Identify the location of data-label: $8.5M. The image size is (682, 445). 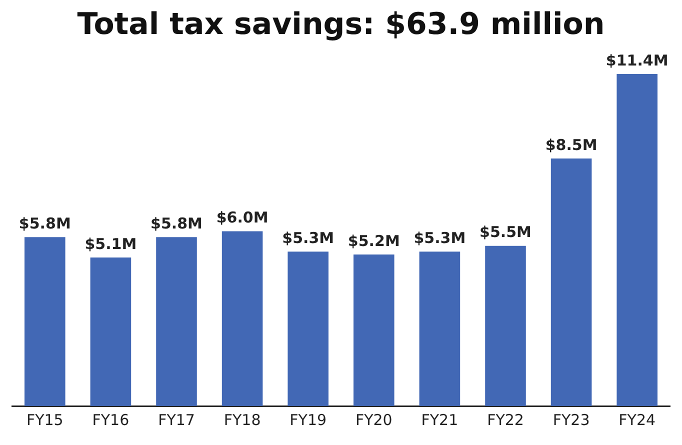
(571, 145).